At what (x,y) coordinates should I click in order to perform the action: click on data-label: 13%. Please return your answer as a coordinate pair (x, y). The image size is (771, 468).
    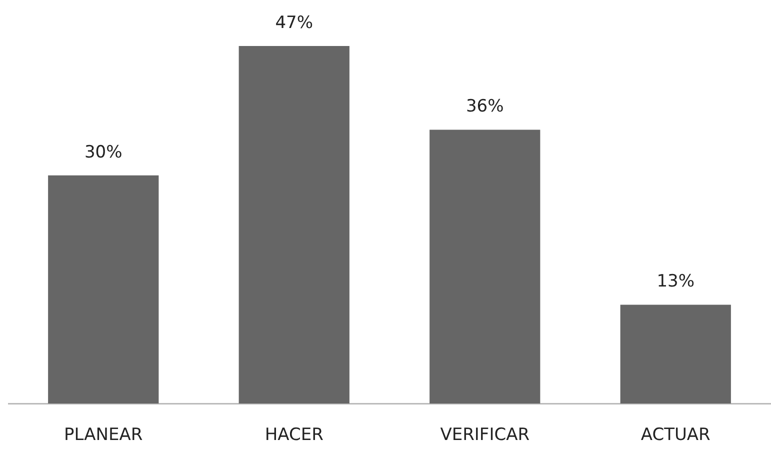
    Looking at the image, I should click on (675, 282).